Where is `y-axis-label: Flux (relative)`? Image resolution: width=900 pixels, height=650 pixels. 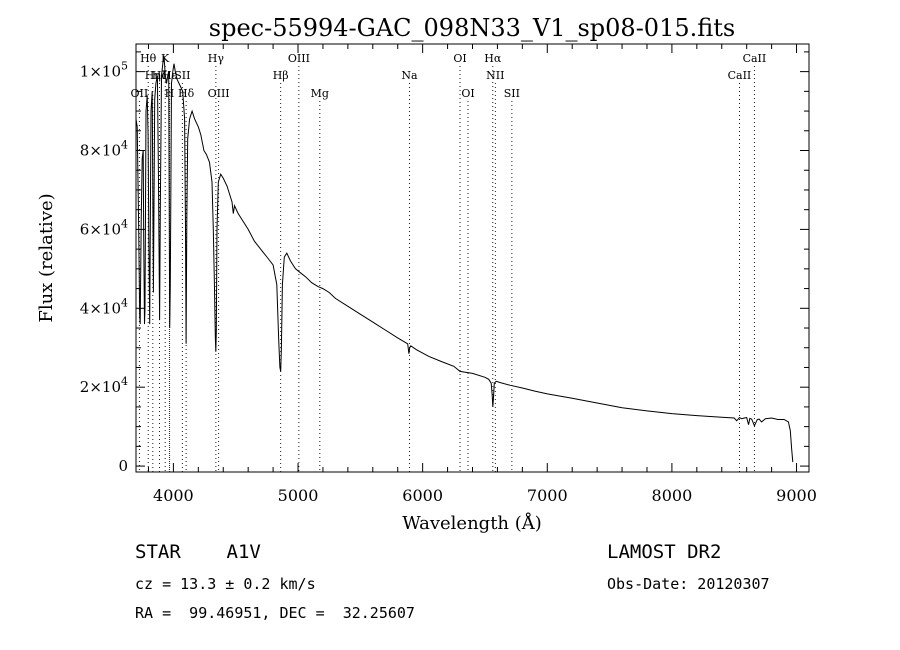
y-axis-label: Flux (relative) is located at coordinates (46, 257).